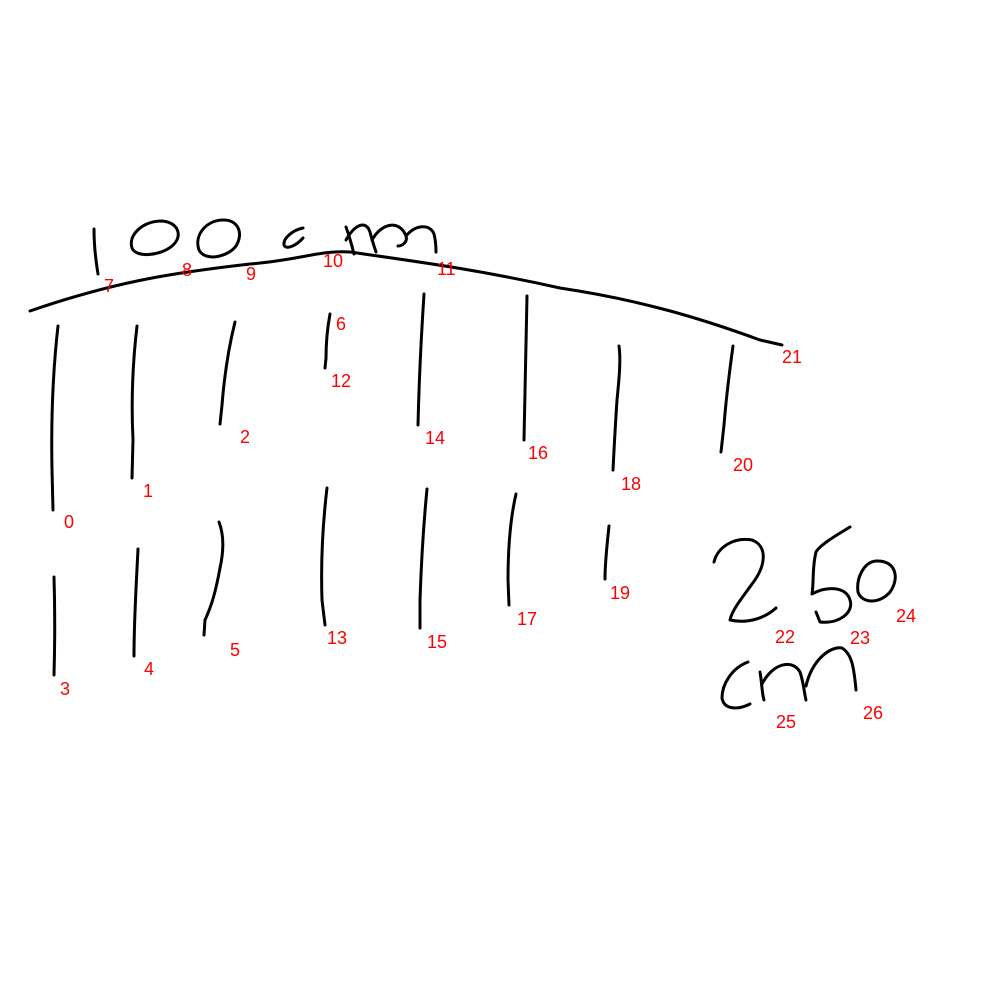 This screenshot has height=1000, width=1000. What do you see at coordinates (527, 619) in the screenshot?
I see `label-17: 17` at bounding box center [527, 619].